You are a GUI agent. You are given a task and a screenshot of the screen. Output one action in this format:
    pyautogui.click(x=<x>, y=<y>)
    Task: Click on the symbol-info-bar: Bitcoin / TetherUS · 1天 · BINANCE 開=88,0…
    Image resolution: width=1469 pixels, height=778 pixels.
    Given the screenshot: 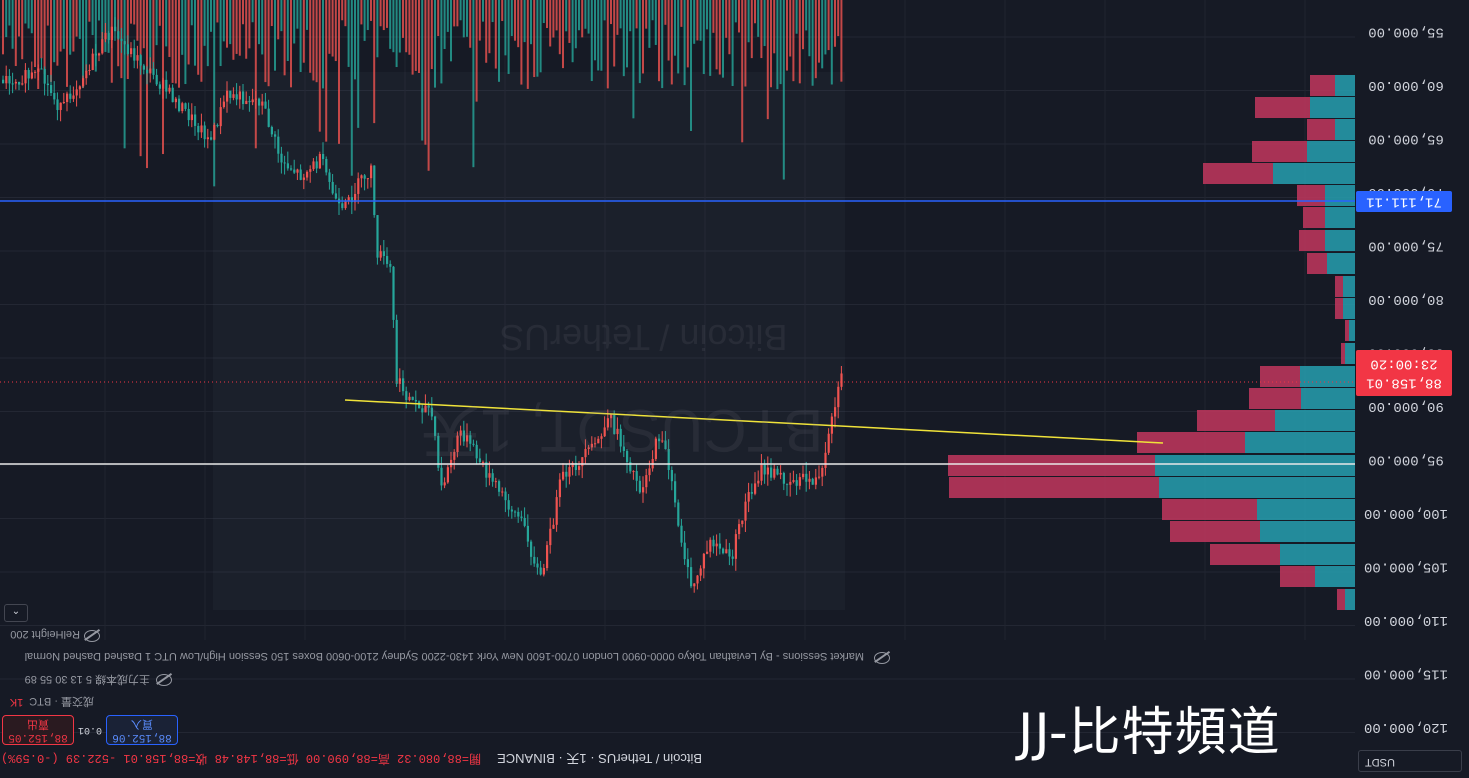 What is the action you would take?
    pyautogui.click(x=351, y=760)
    